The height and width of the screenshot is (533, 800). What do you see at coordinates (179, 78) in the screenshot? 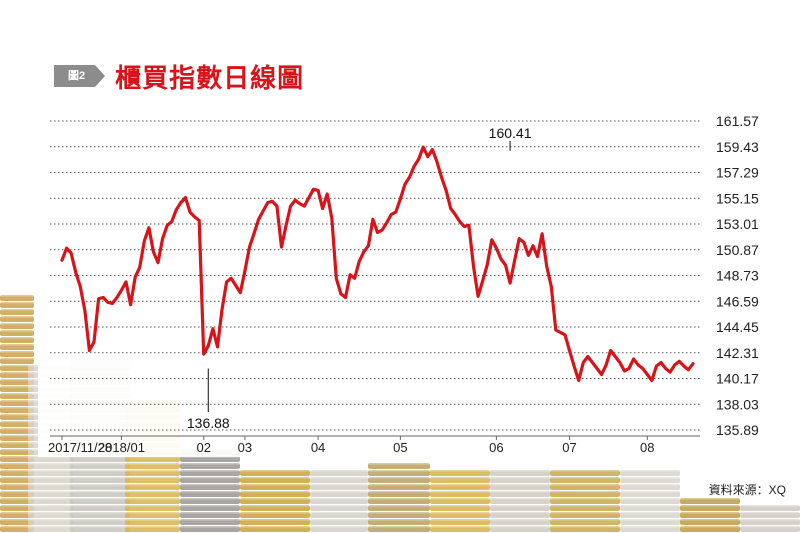
I see `title-row: 圖2 櫃買指數日線圖` at bounding box center [179, 78].